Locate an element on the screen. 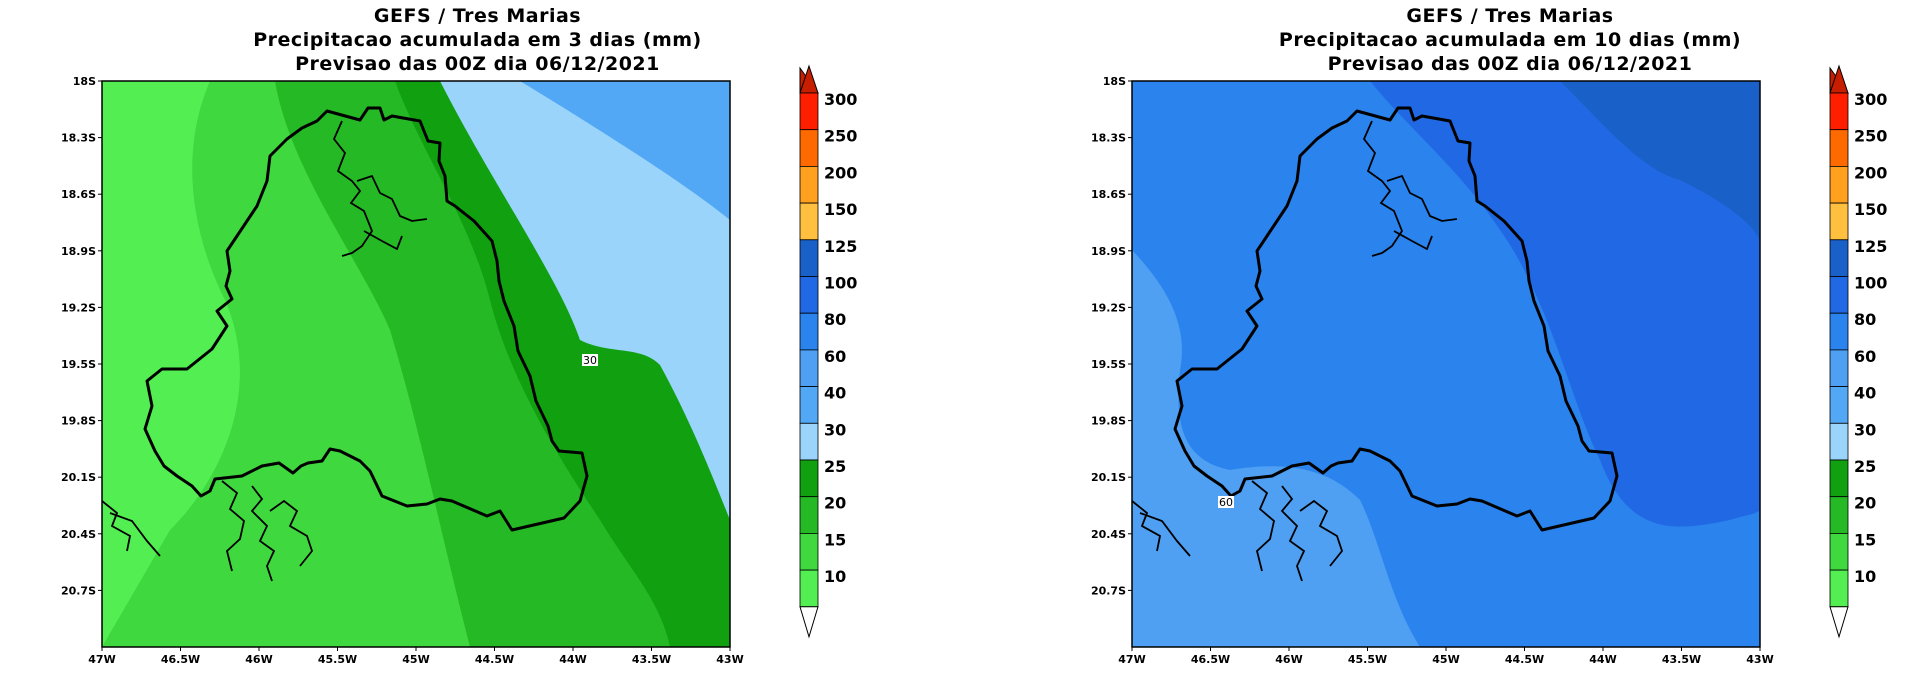 The image size is (1910, 684). contour-label-bg is located at coordinates (590, 360).